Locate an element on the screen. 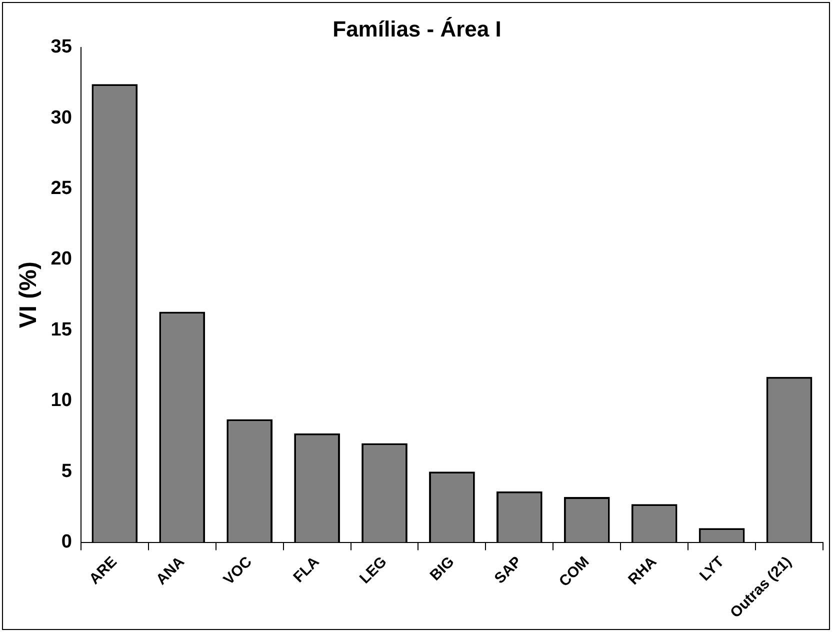  y-tick-label: 20 is located at coordinates (61, 259).